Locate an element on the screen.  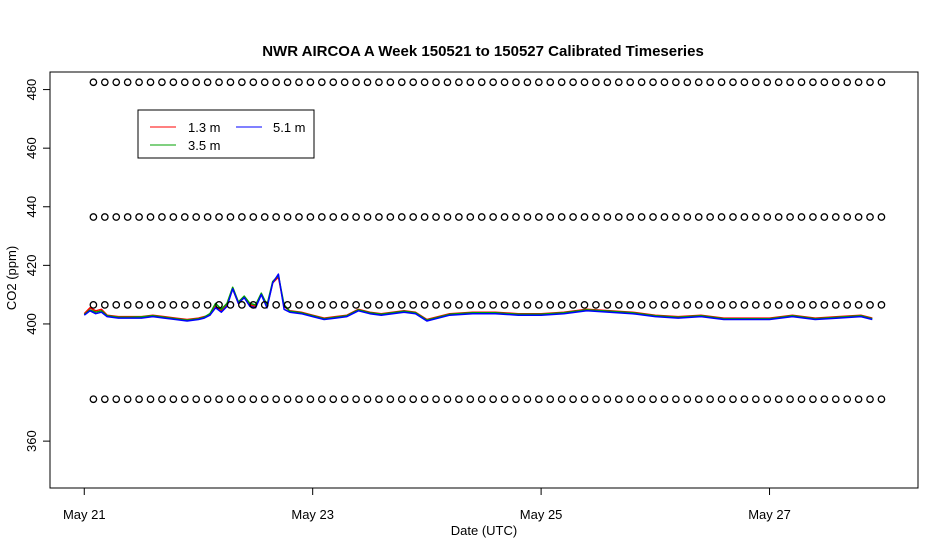
y-tick-label-0: 360 is located at coordinates (31, 441).